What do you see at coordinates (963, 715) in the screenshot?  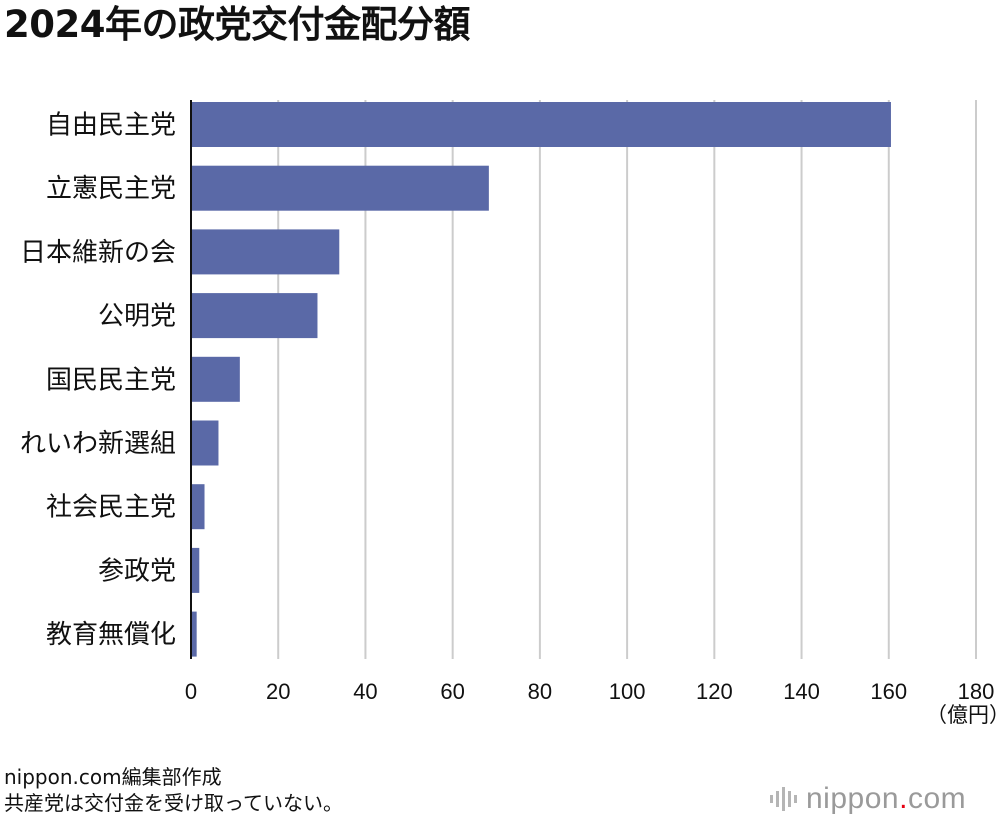 I see `unit-label: （億円）` at bounding box center [963, 715].